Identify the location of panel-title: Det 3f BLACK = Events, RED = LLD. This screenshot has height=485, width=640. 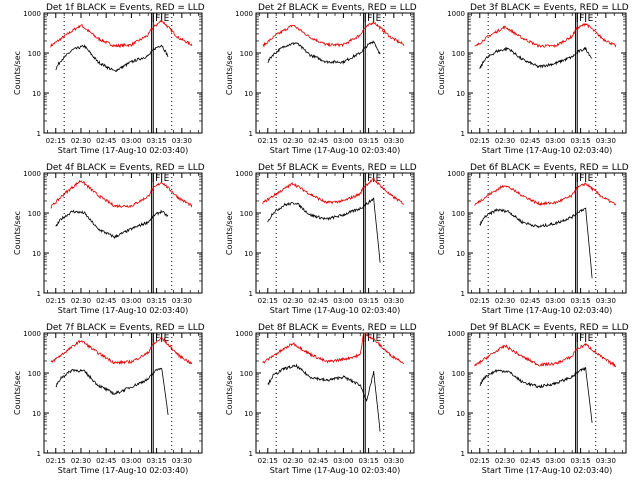
(549, 8).